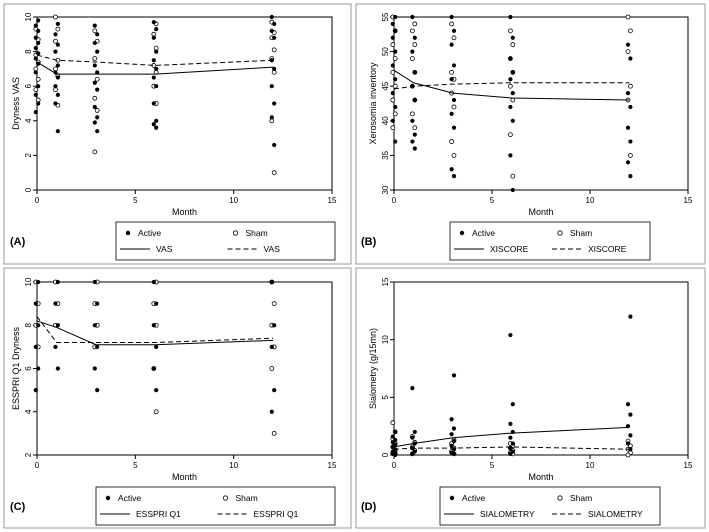  Describe the element at coordinates (128, 233) in the screenshot. I see `legend-active-marker` at that location.